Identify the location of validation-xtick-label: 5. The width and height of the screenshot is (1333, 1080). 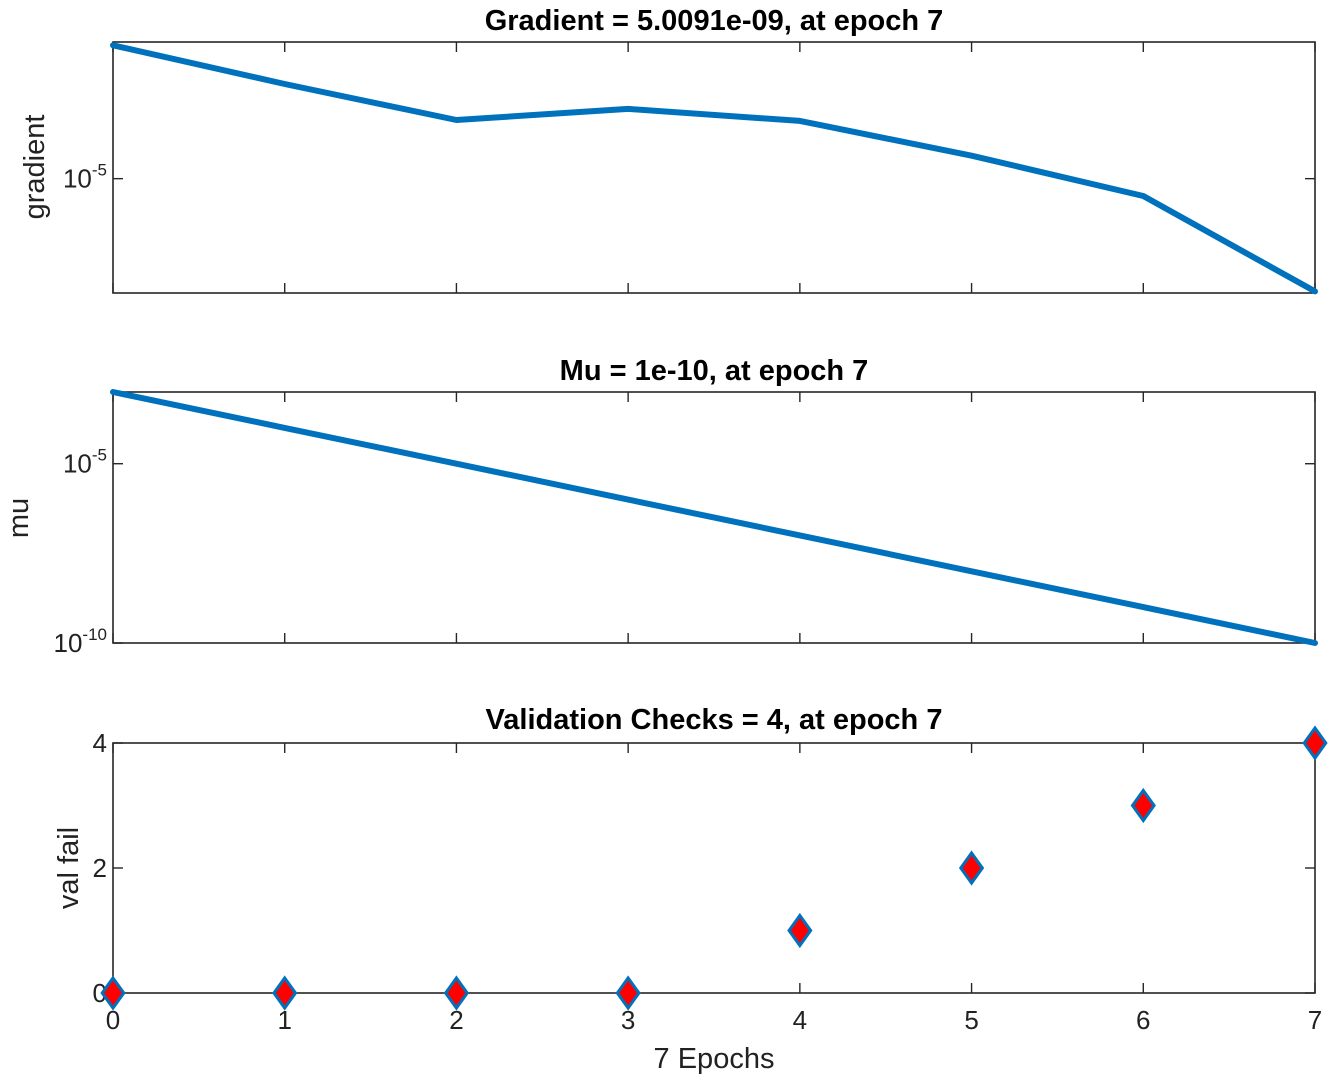
(971, 1020).